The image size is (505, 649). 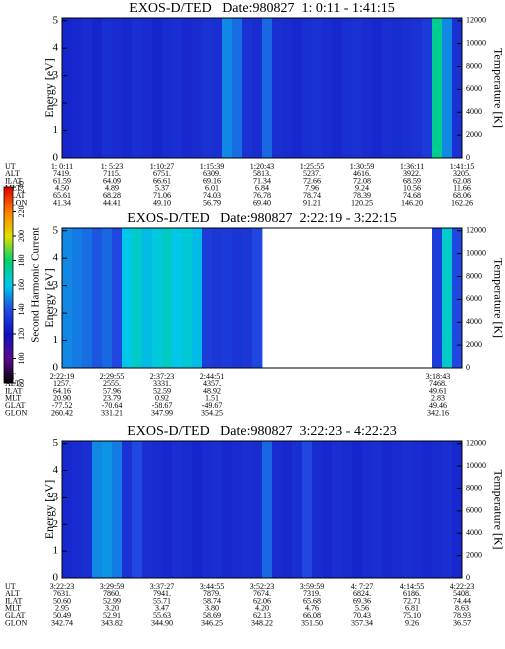 I want to click on ephemeris-value: 7674., so click(x=262, y=593).